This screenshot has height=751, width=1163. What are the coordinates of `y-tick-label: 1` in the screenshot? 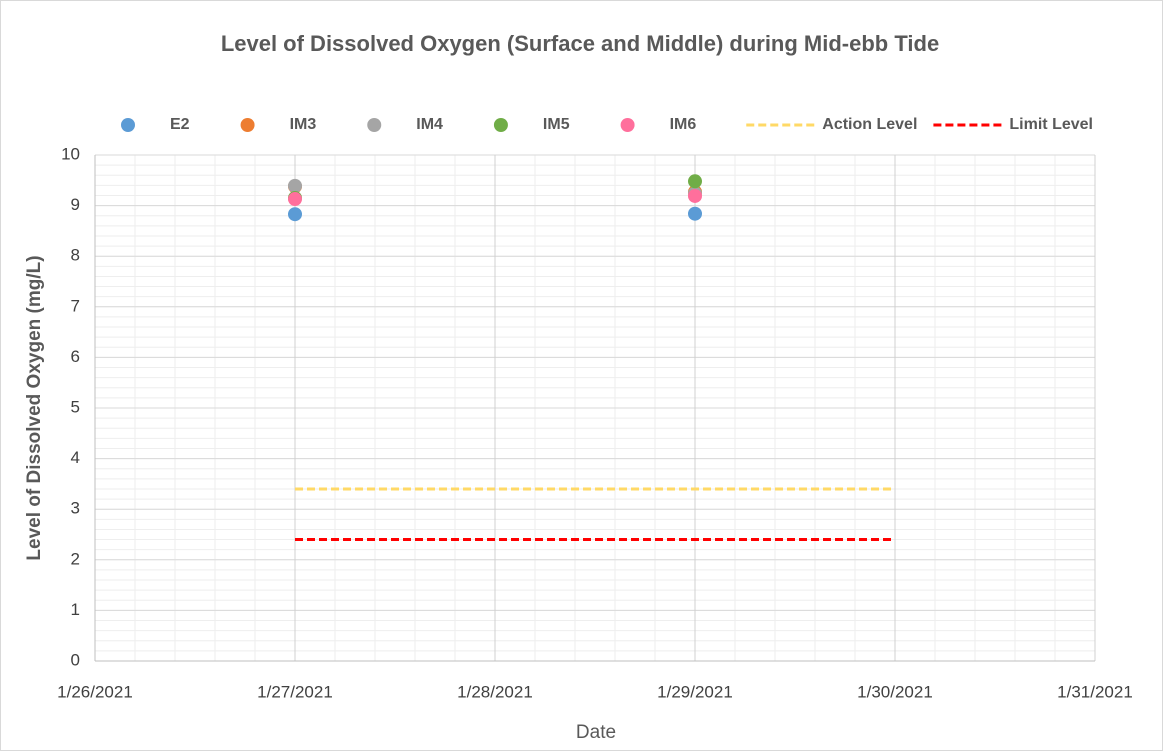 It's located at (75, 609).